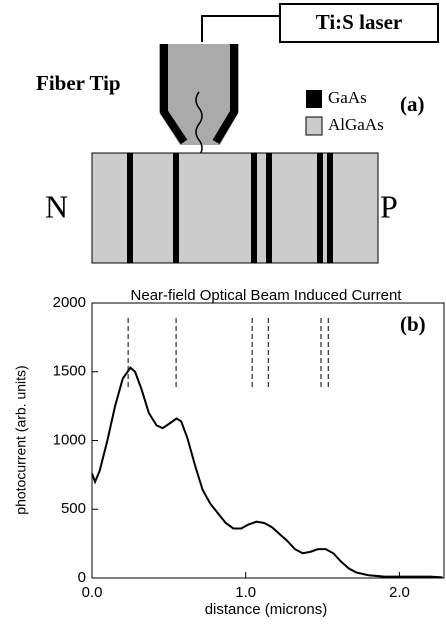 Image resolution: width=446 pixels, height=625 pixels. Describe the element at coordinates (412, 104) in the screenshot. I see `panel-label: (a)` at that location.